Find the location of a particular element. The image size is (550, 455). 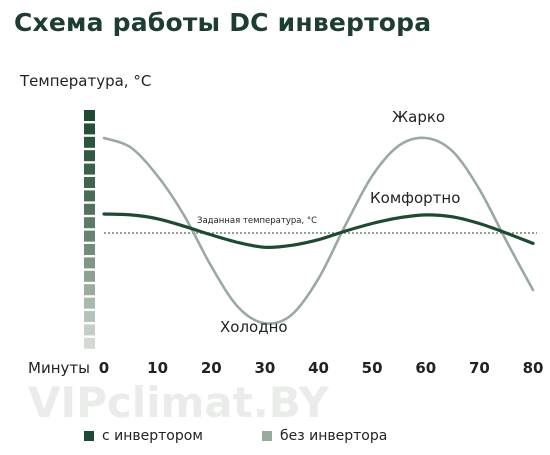

setpoint-label: Заданная температура, °C is located at coordinates (257, 221).